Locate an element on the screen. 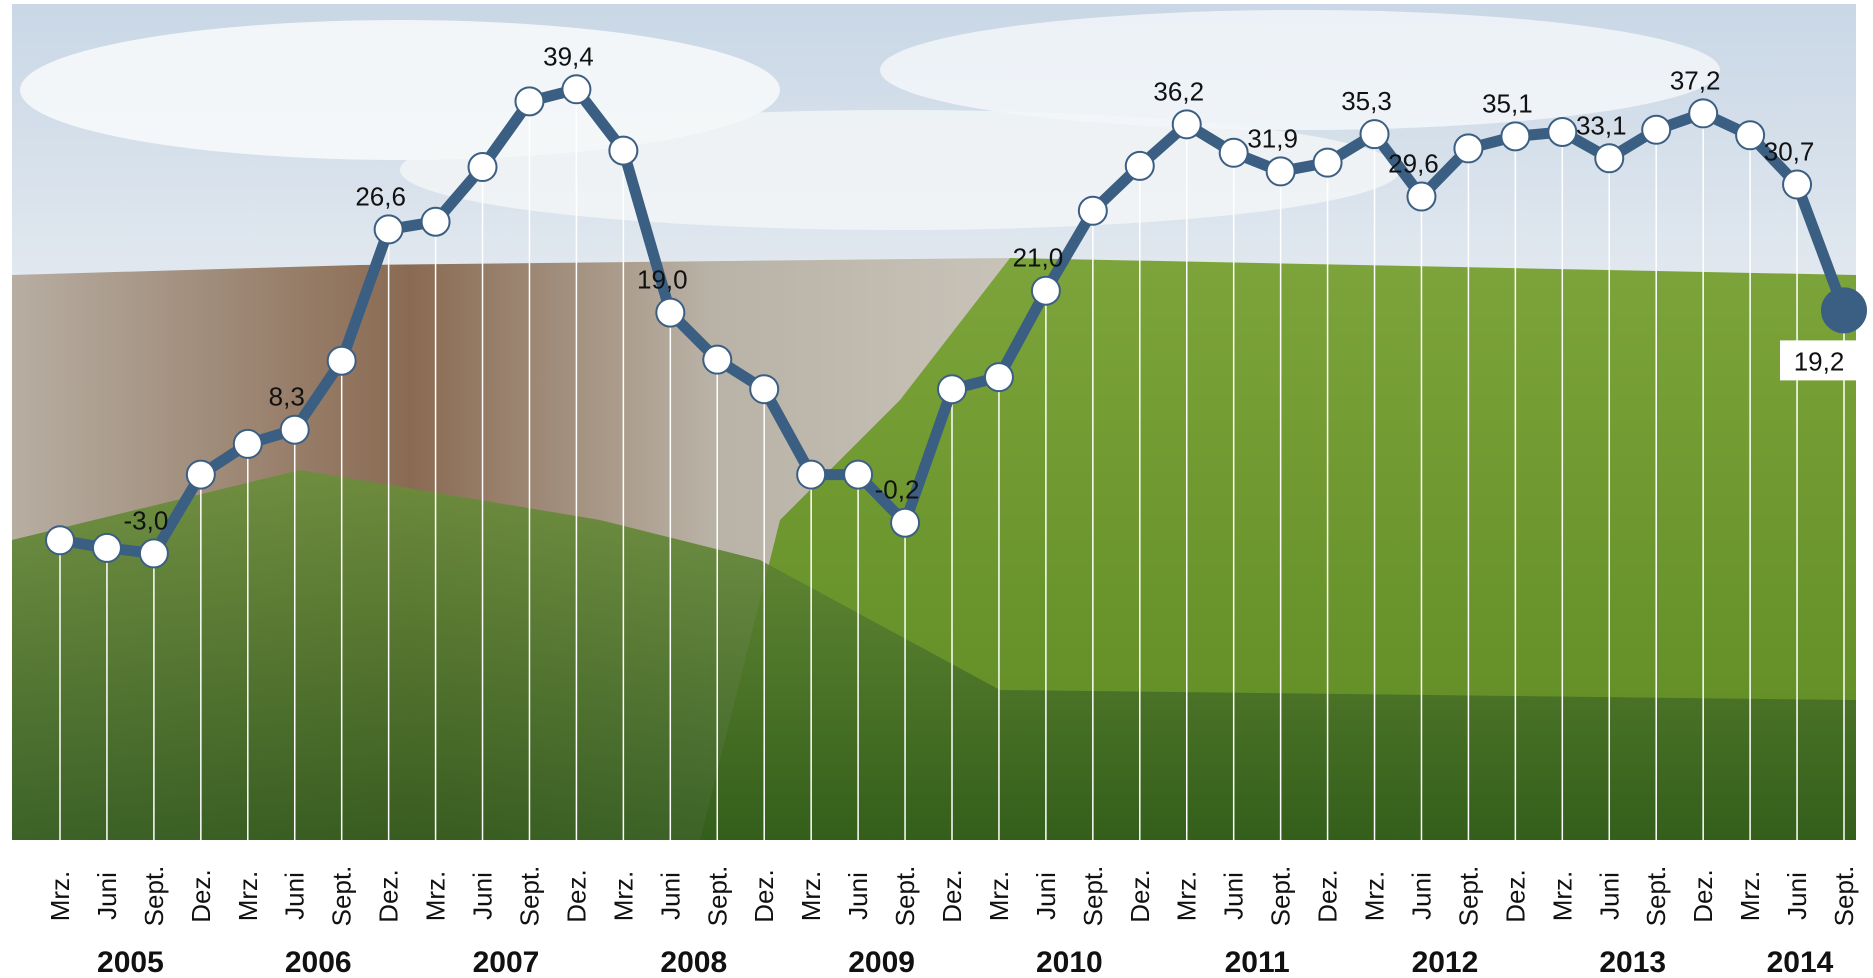 This screenshot has width=1873, height=978. data-label: 35,3 is located at coordinates (1366, 101).